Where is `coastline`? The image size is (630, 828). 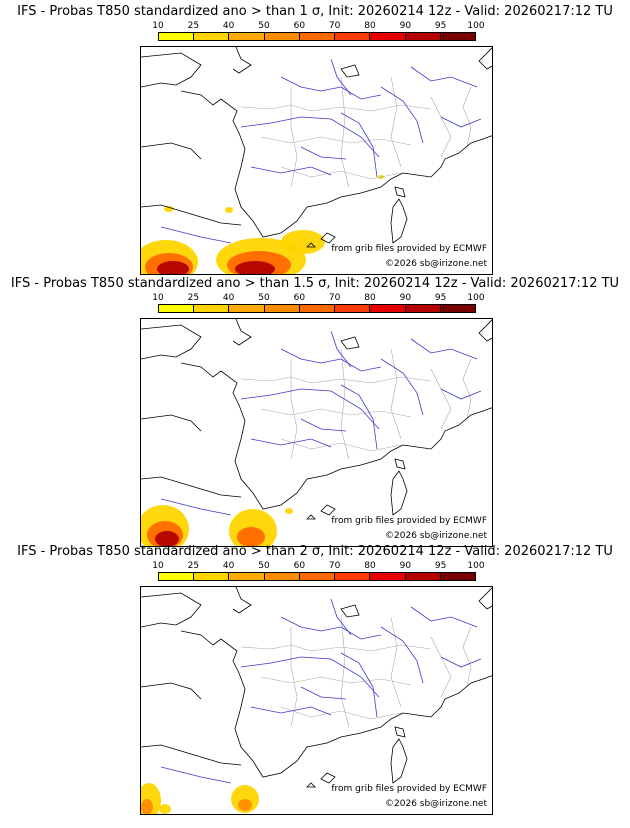
coastline is located at coordinates (316, 419).